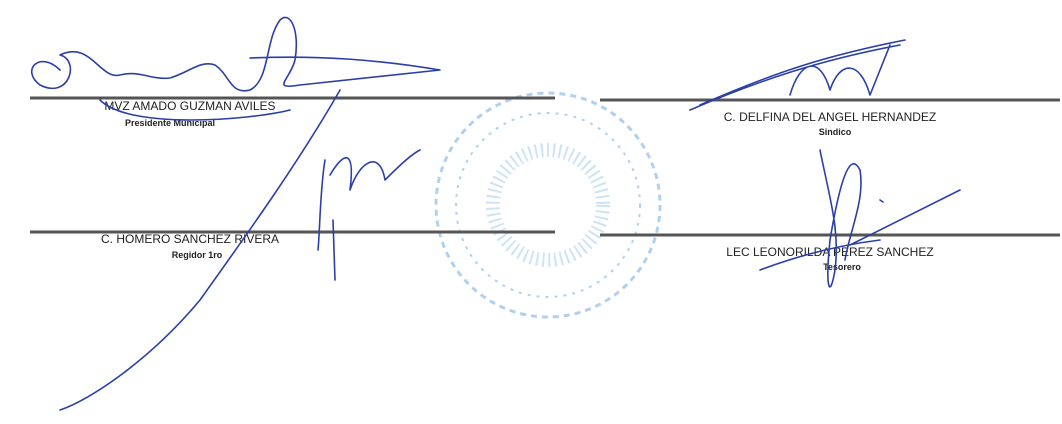 The image size is (1062, 424). What do you see at coordinates (189, 106) in the screenshot?
I see `signer-name: MVZ AMADO GUZMAN AVILES` at bounding box center [189, 106].